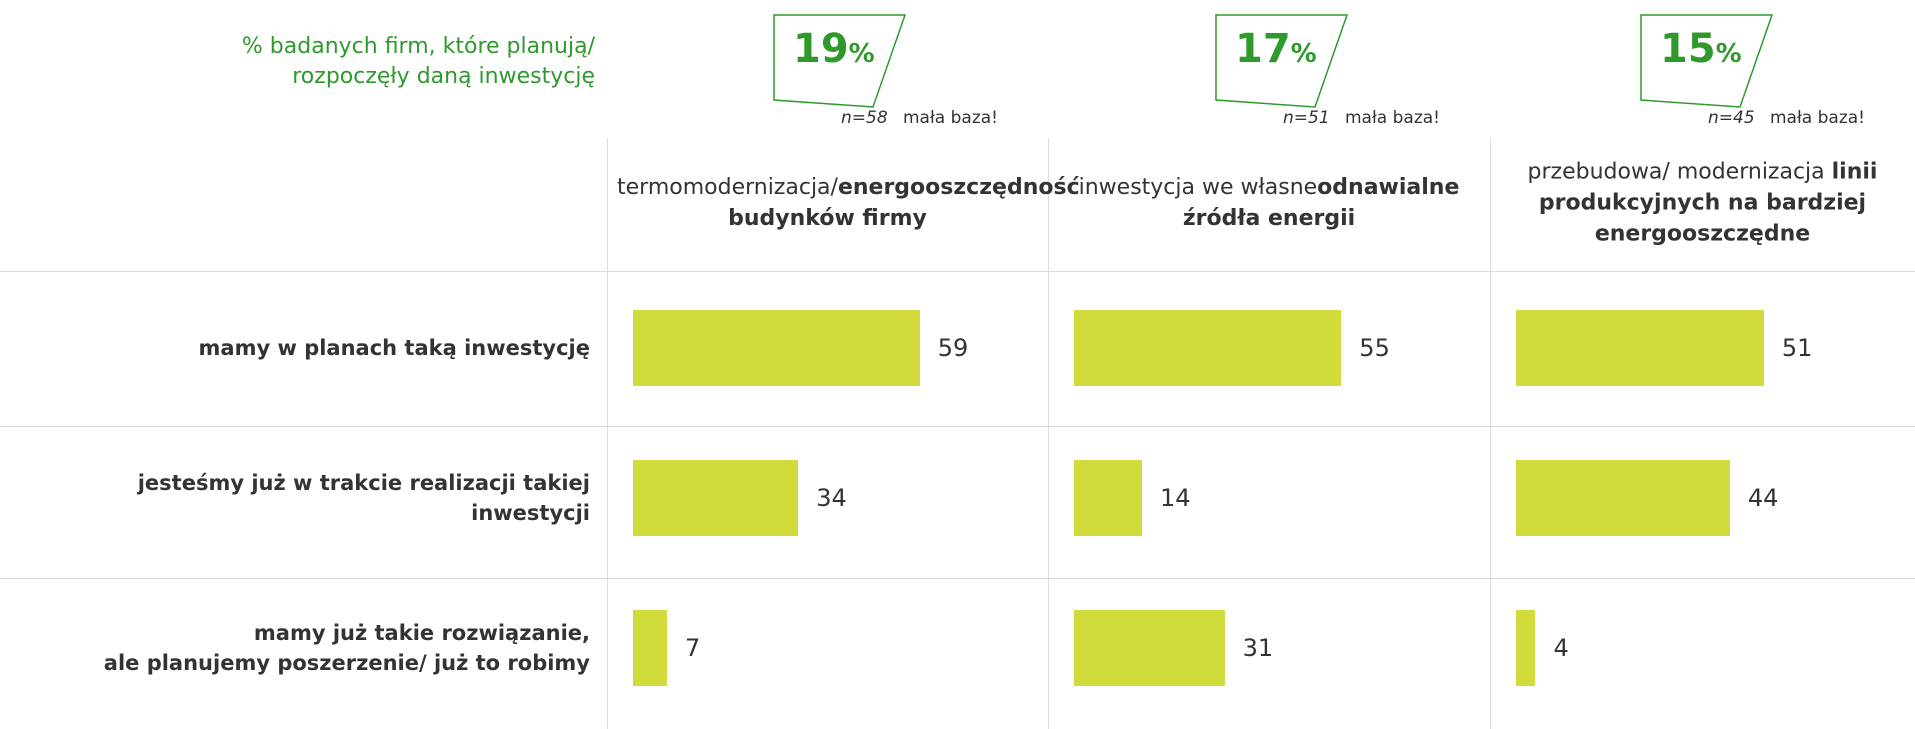 The image size is (1915, 729). I want to click on sample-size: n=45, so click(1731, 118).